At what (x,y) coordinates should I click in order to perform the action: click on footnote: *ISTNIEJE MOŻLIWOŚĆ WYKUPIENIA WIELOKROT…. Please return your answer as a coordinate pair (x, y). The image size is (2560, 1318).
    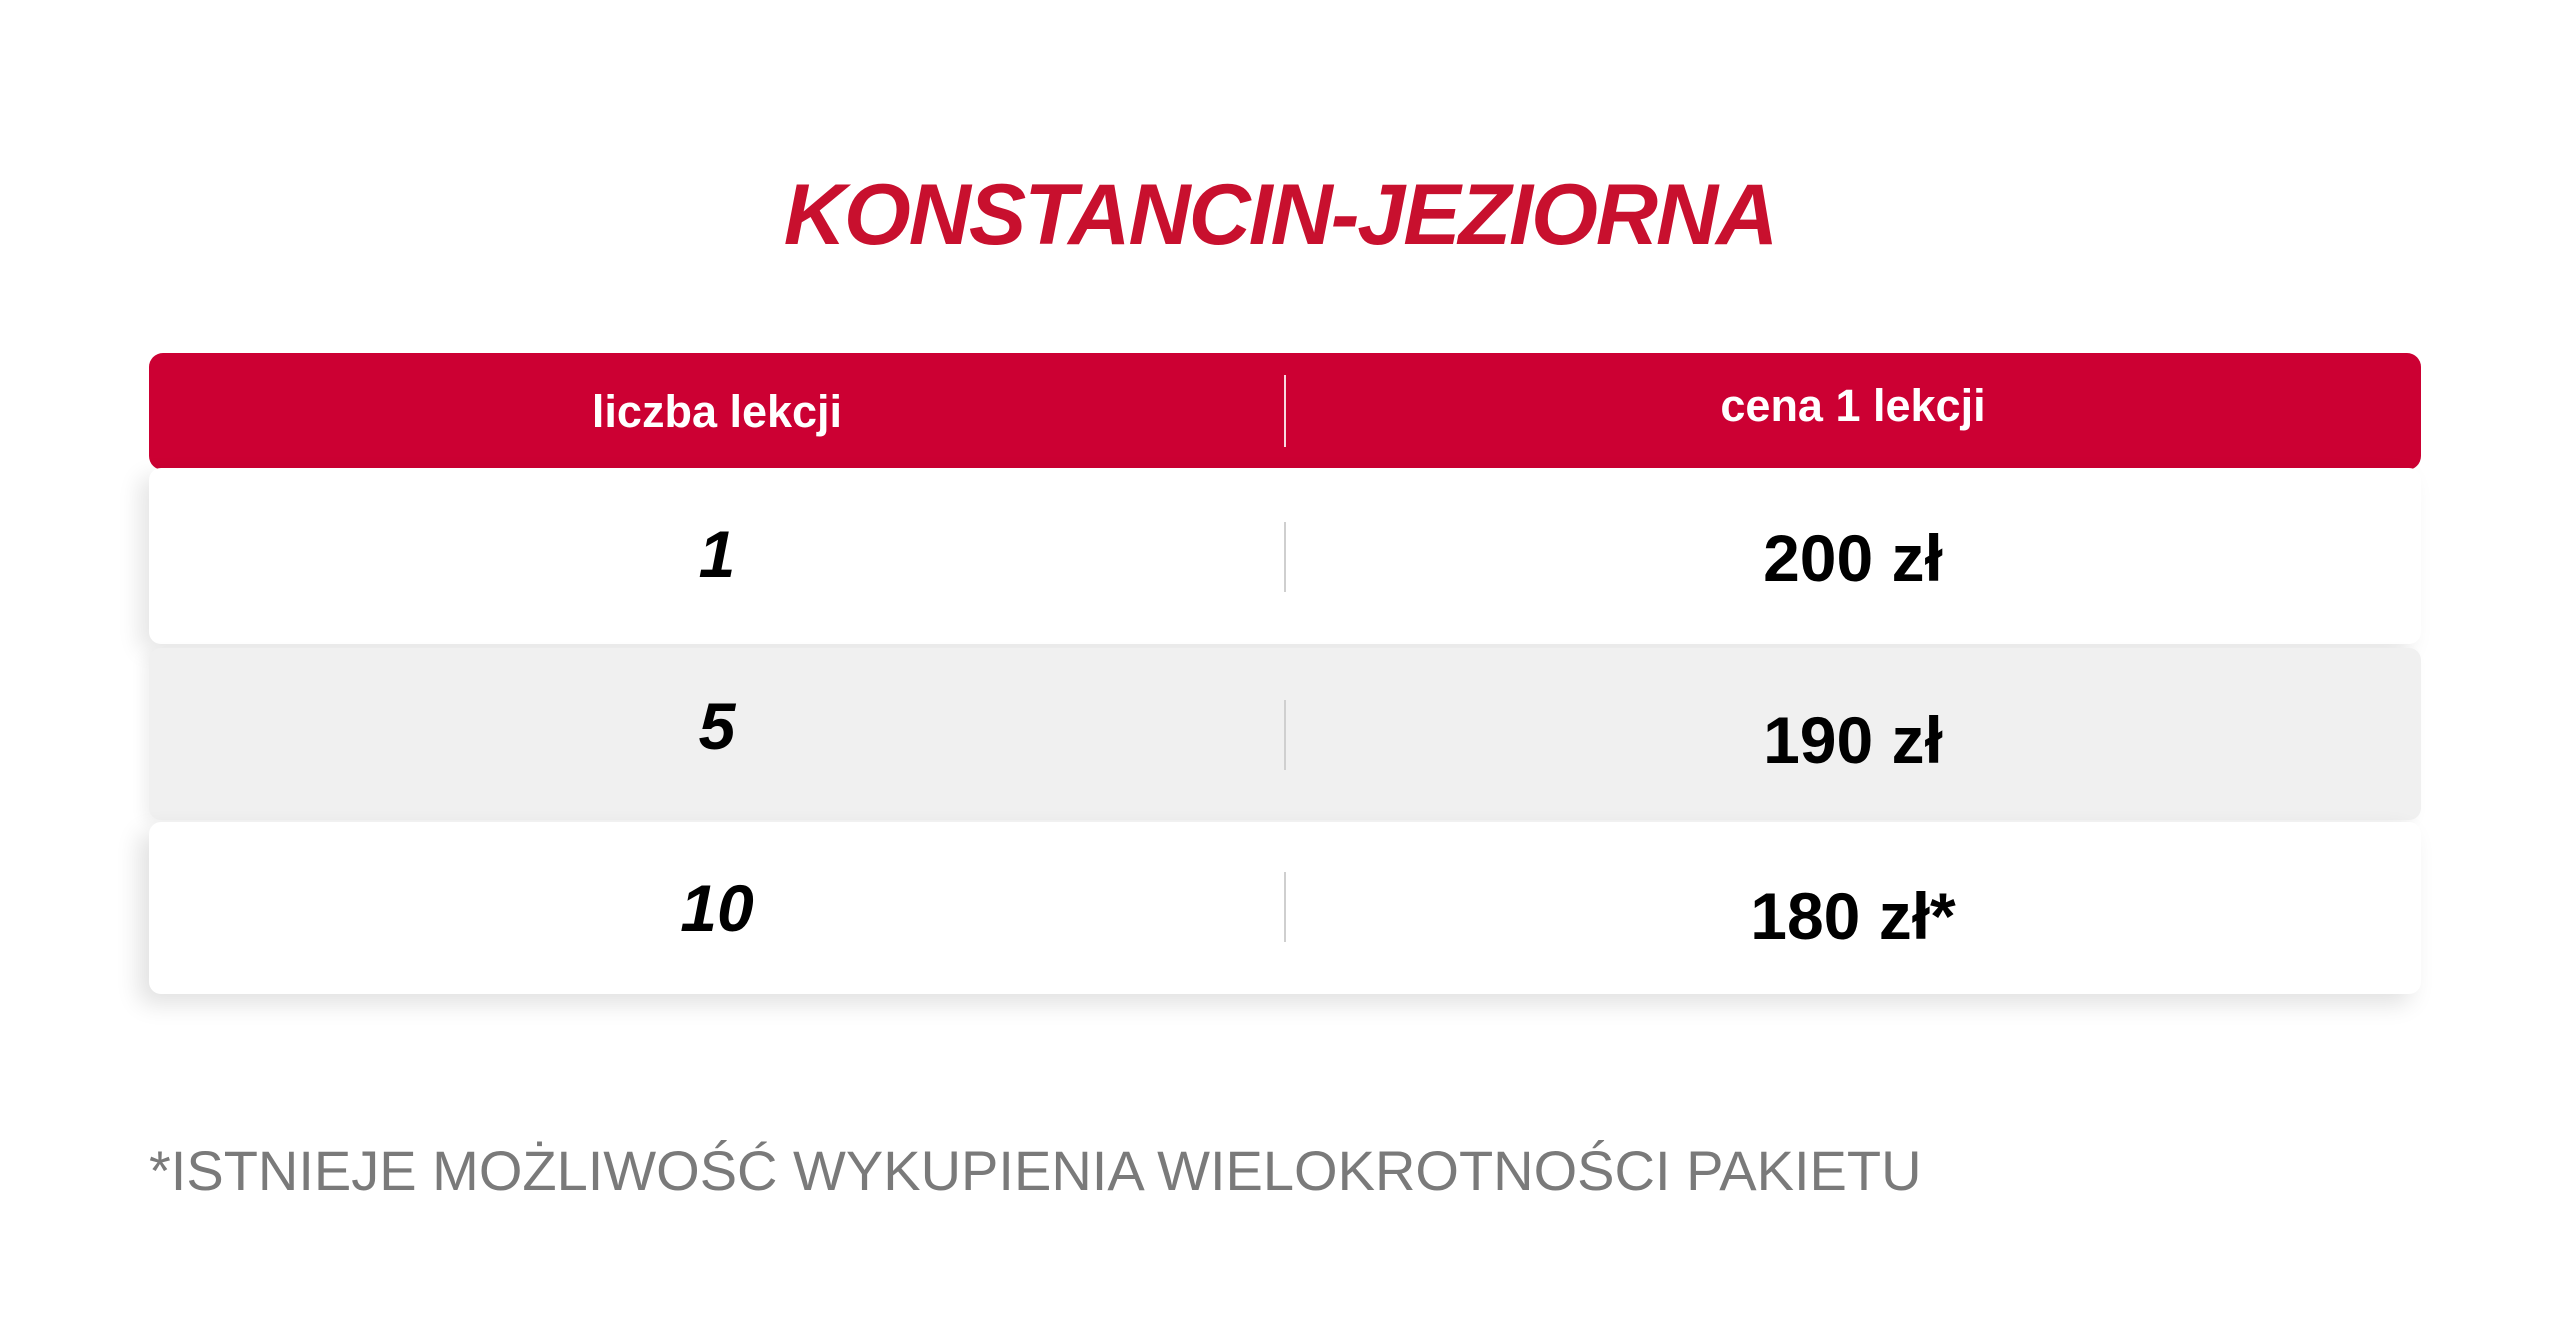
    Looking at the image, I should click on (1035, 1170).